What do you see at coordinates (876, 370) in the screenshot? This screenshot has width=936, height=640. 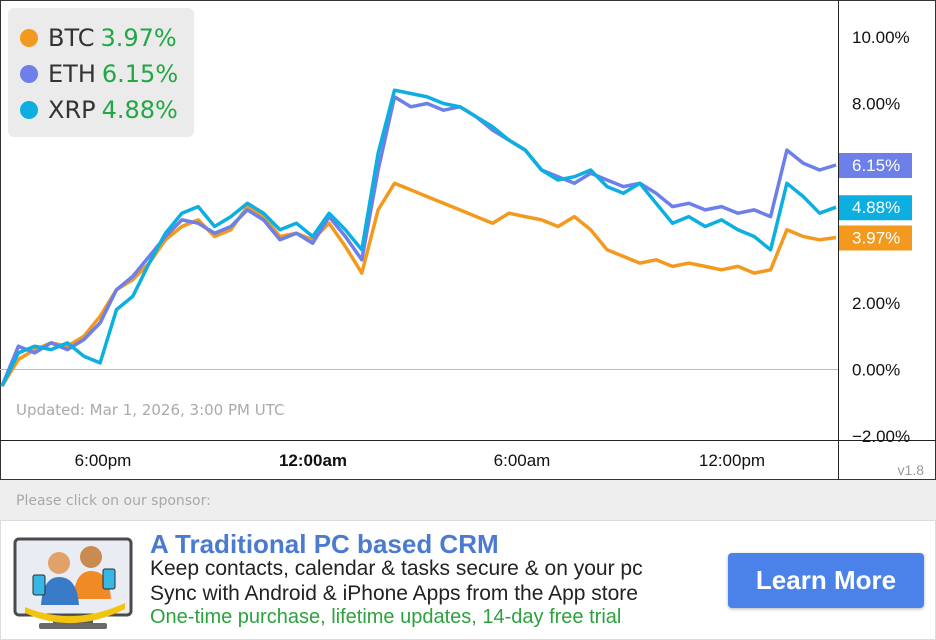 I see `y-tick-label: 0.00%` at bounding box center [876, 370].